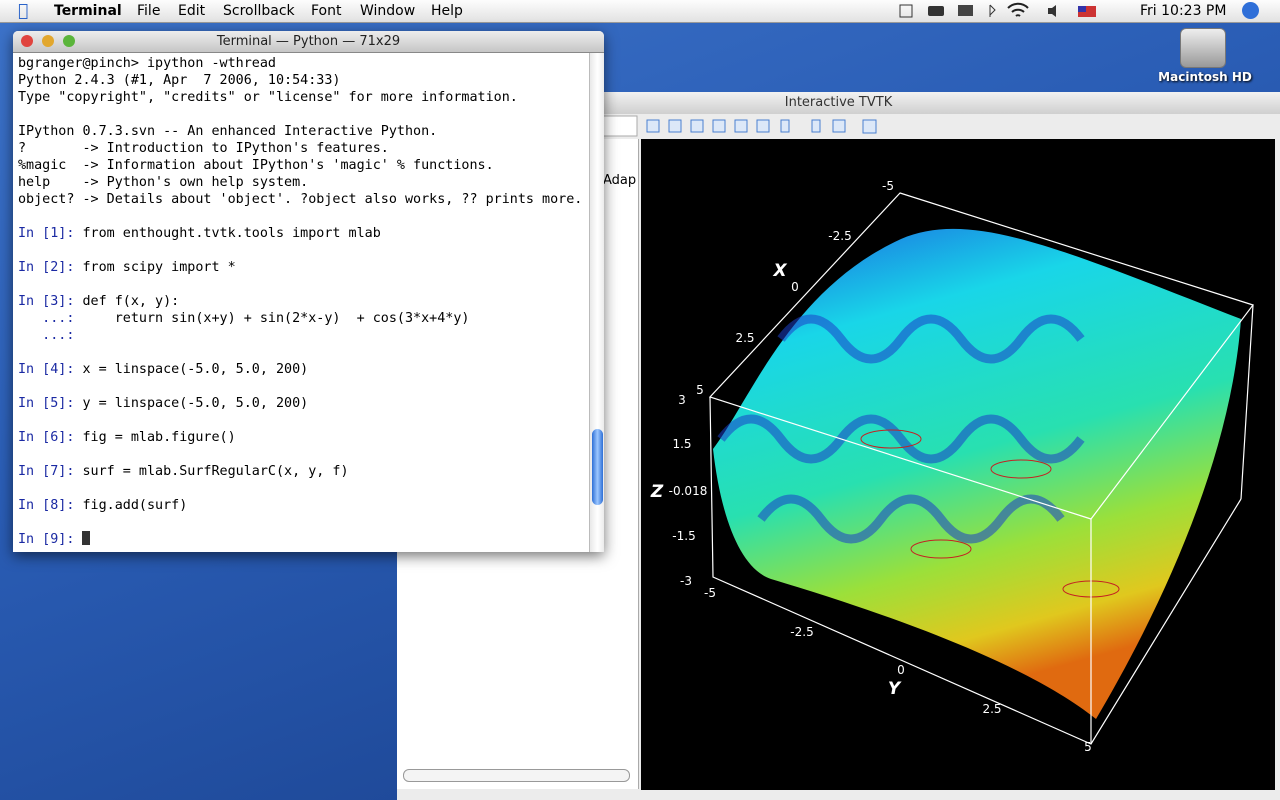  What do you see at coordinates (149, 11) in the screenshot?
I see `menu-item: File` at bounding box center [149, 11].